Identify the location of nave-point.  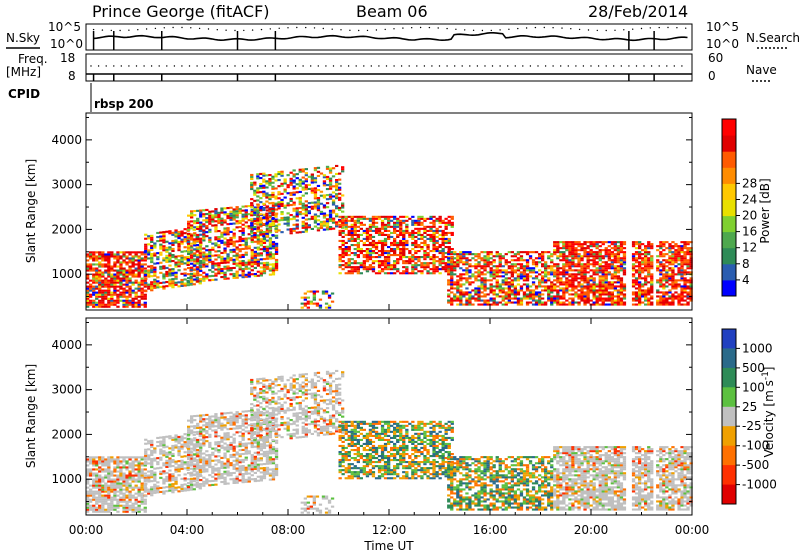
(333, 66).